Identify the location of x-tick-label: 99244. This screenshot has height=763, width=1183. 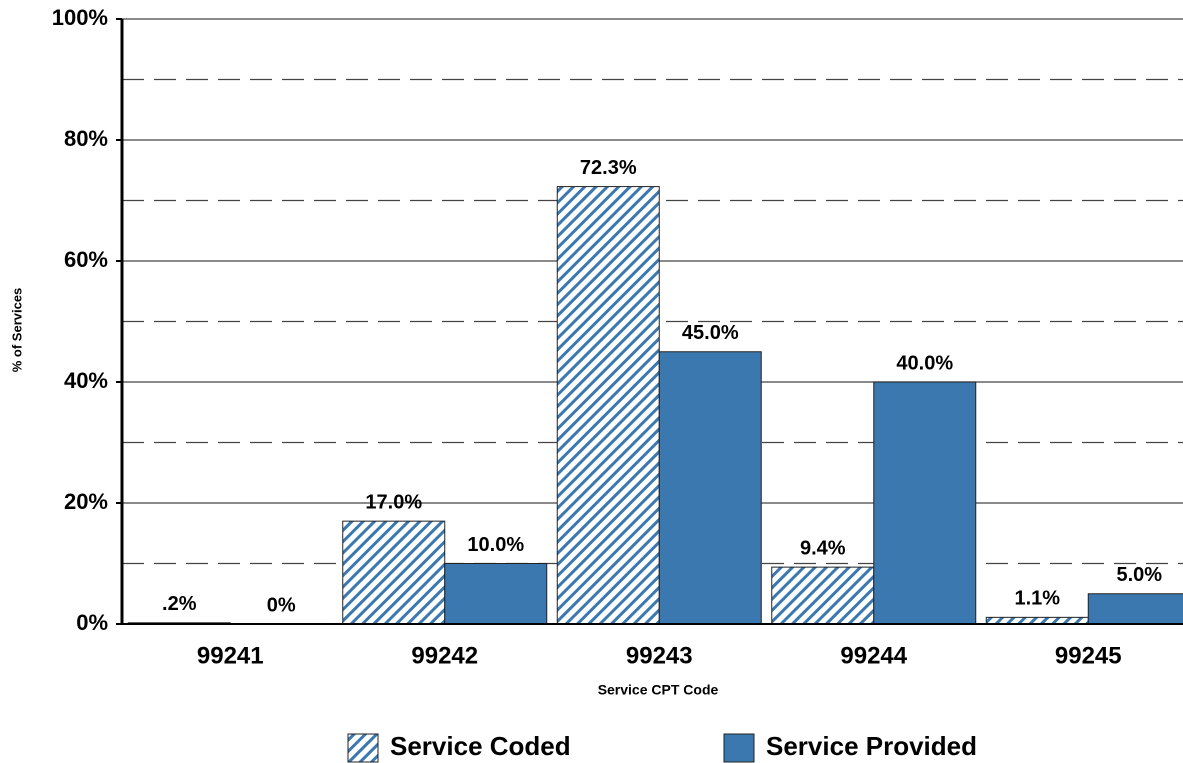
(873, 655).